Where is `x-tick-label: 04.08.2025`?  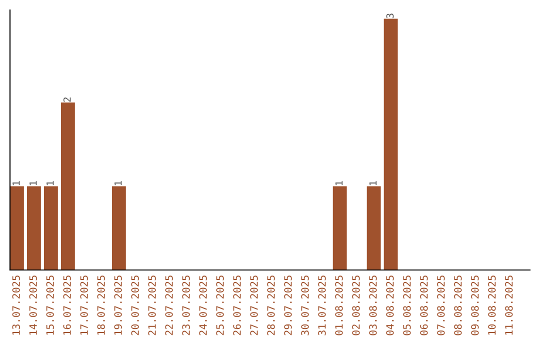 x-tick-label: 04.08.2025 is located at coordinates (390, 306).